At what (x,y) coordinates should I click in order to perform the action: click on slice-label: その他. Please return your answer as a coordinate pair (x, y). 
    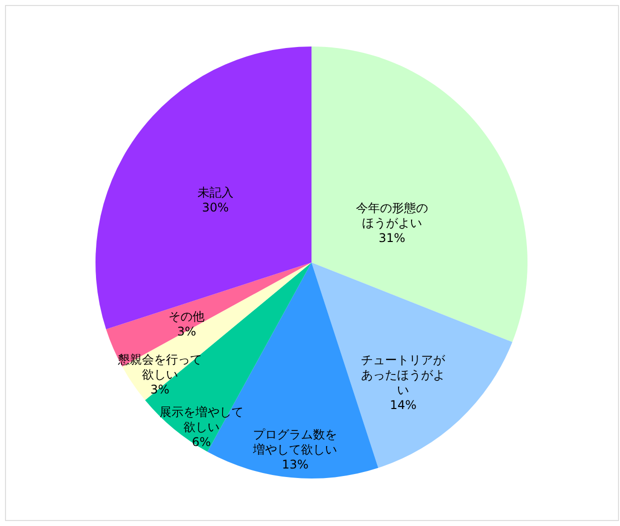
    Looking at the image, I should click on (186, 317).